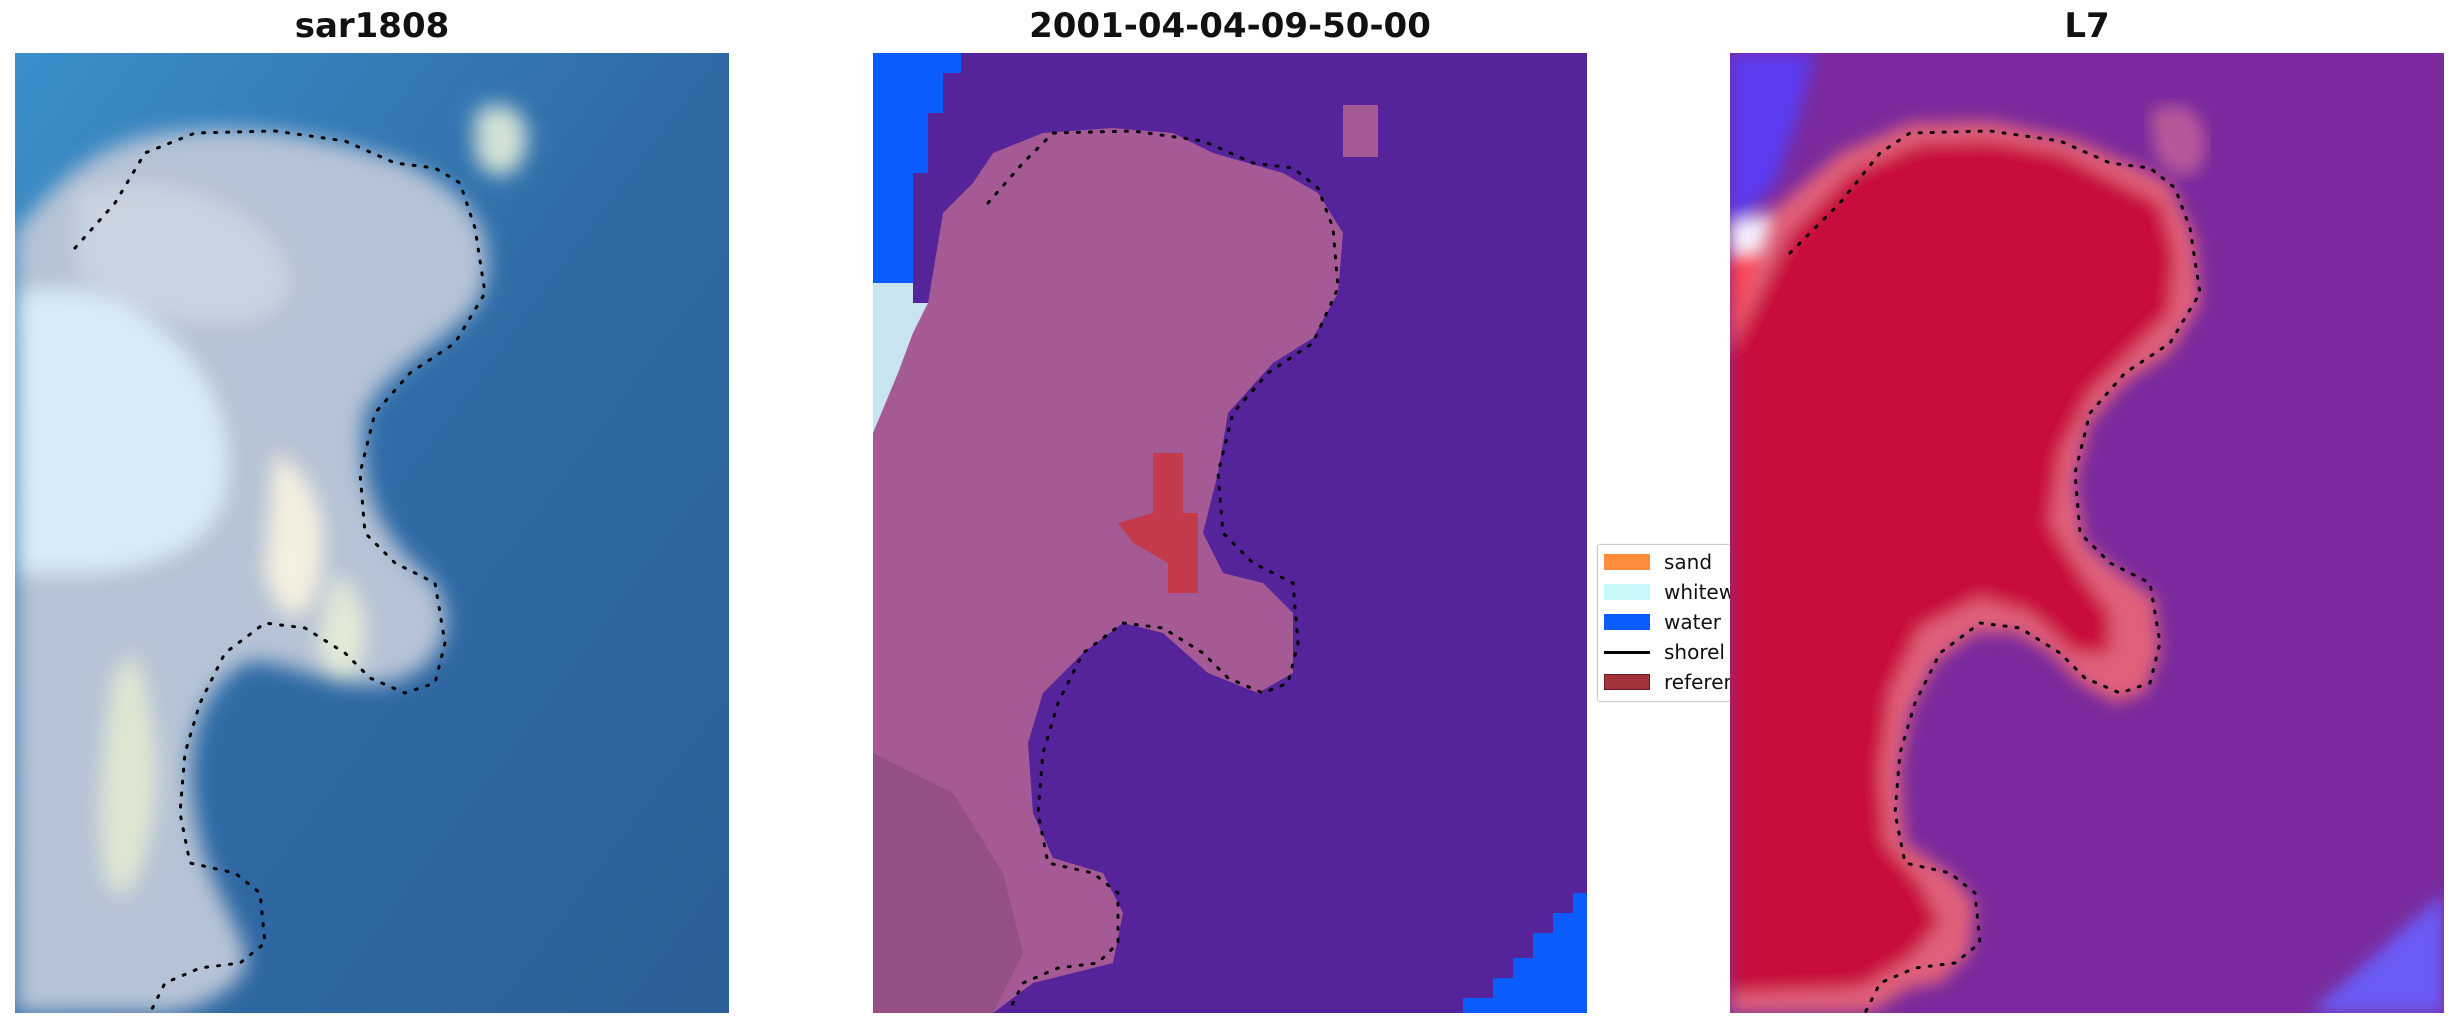  I want to click on water-class-region-bottom, so click(1525, 953).